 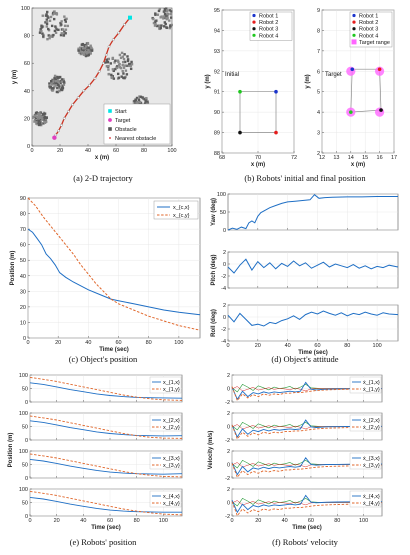 What do you see at coordinates (276, 91) in the screenshot?
I see `robot-1-marker` at bounding box center [276, 91].